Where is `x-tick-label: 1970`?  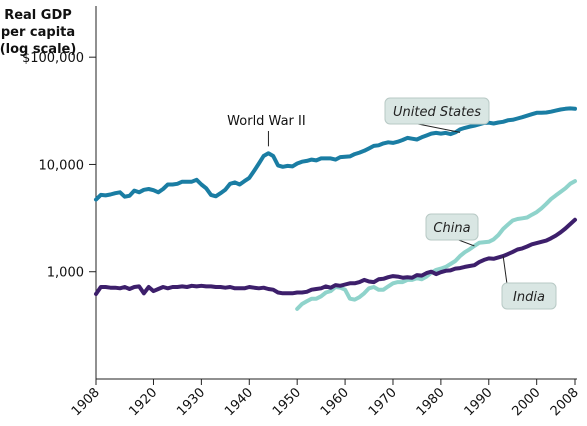
x-tick-label: 1970 is located at coordinates (383, 402).